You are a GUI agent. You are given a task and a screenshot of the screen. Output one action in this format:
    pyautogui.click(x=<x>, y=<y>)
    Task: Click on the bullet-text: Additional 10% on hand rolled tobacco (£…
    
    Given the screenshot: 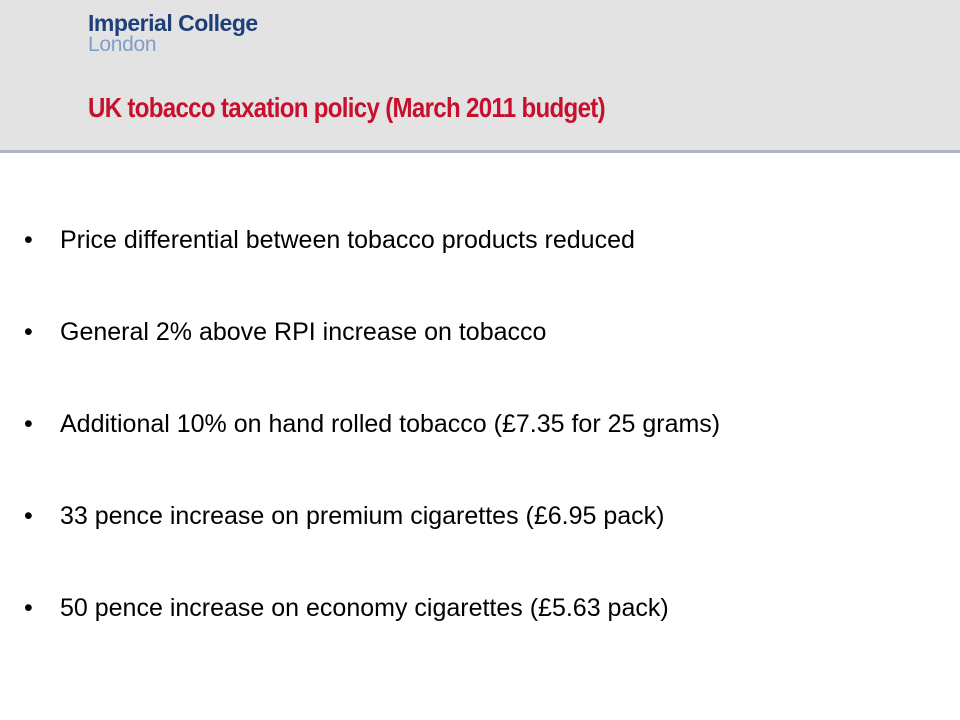 What is the action you would take?
    pyautogui.click(x=390, y=424)
    